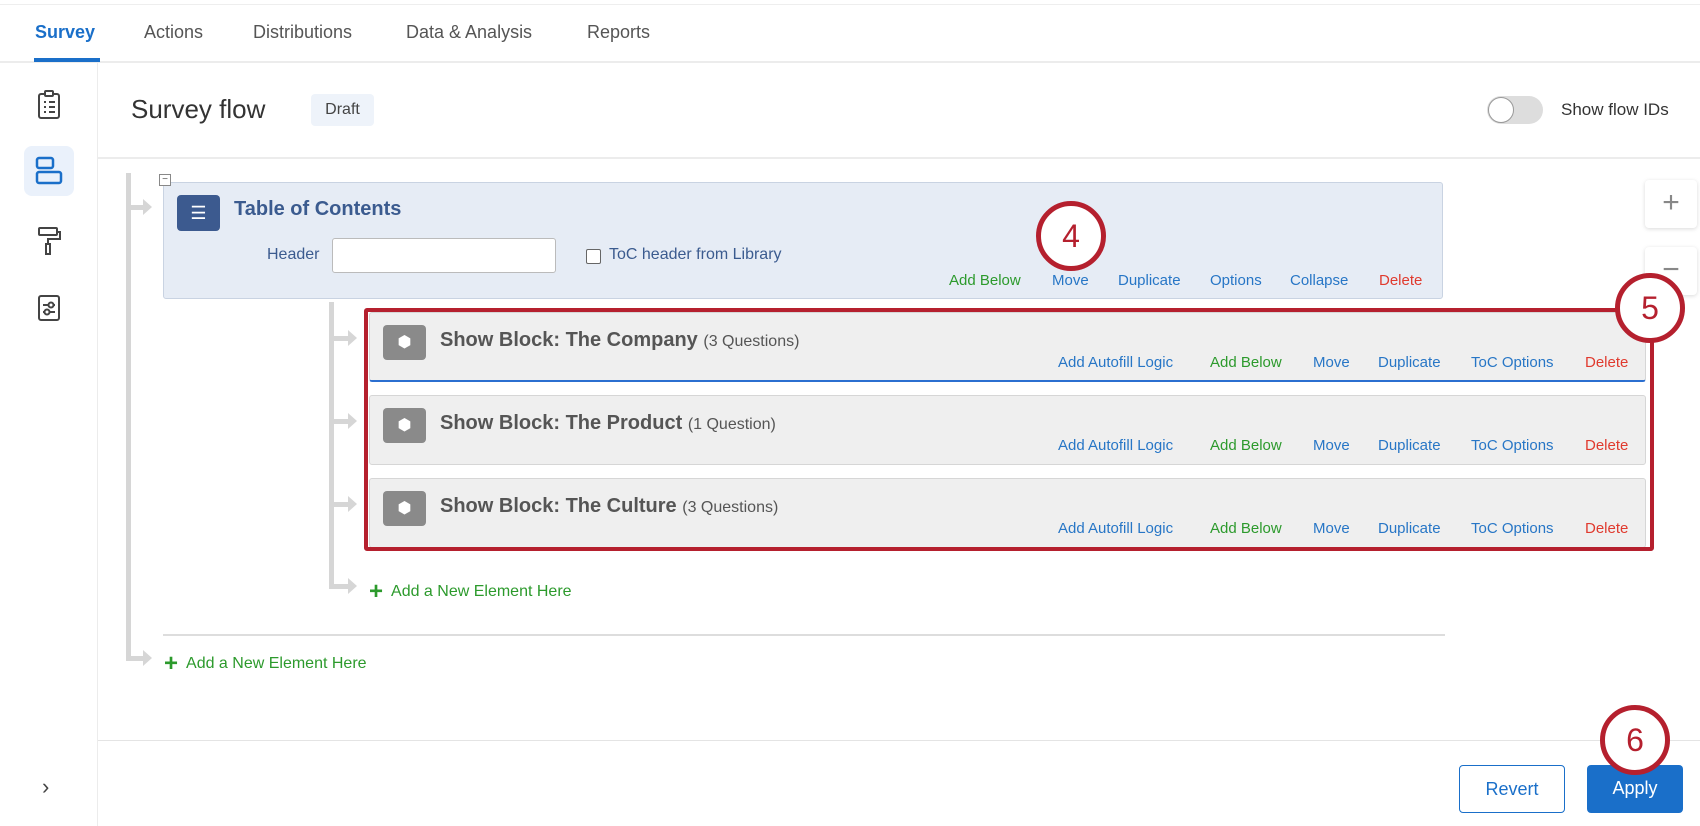  I want to click on block-title: Show Block: The Company (3 Questions), so click(619, 340).